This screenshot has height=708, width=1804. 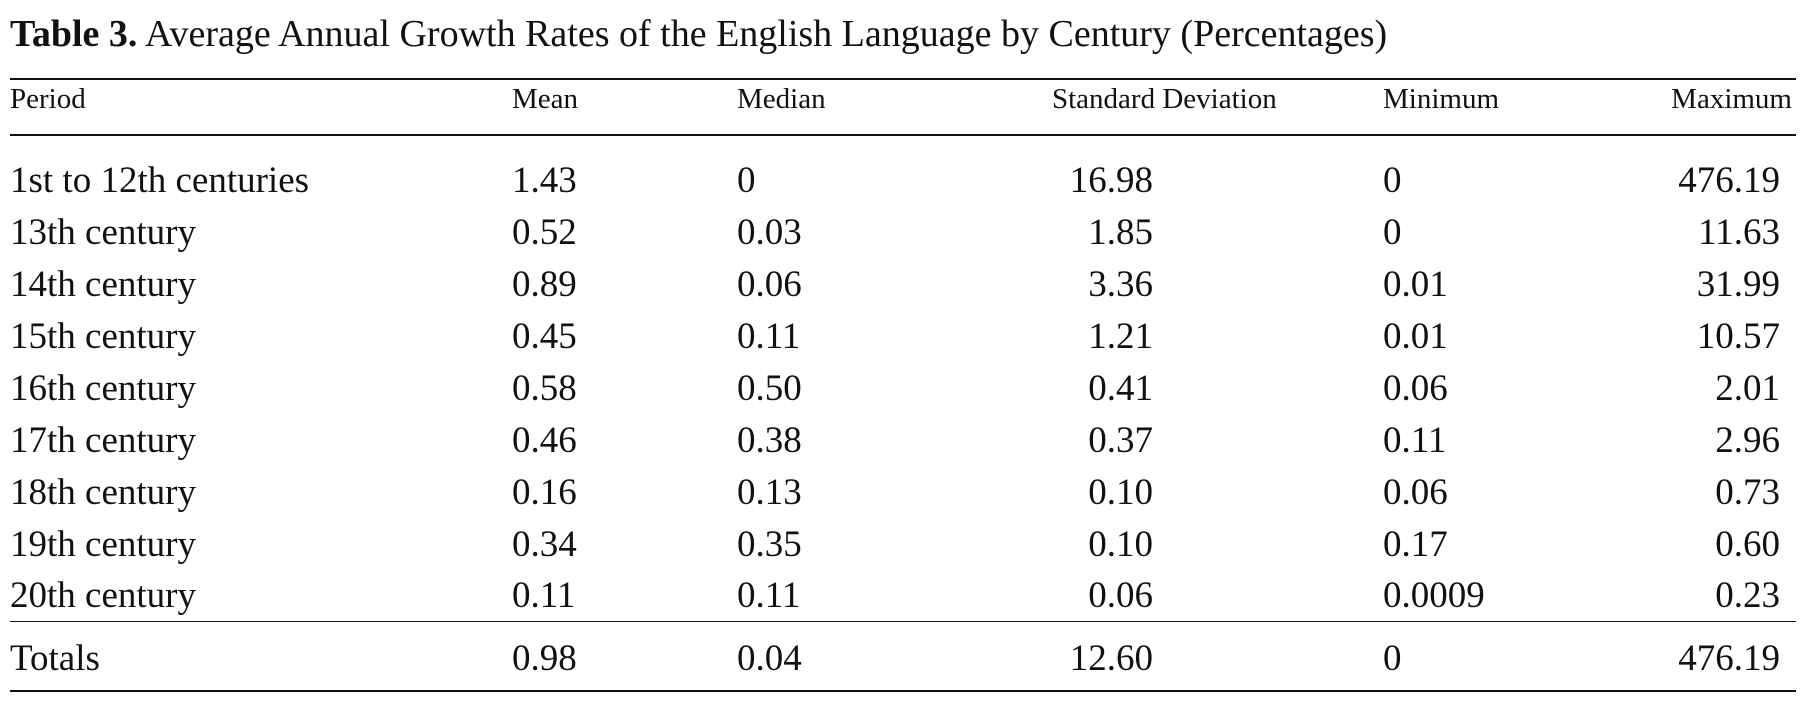 I want to click on cell-maximum: 476.19, so click(x=1729, y=180).